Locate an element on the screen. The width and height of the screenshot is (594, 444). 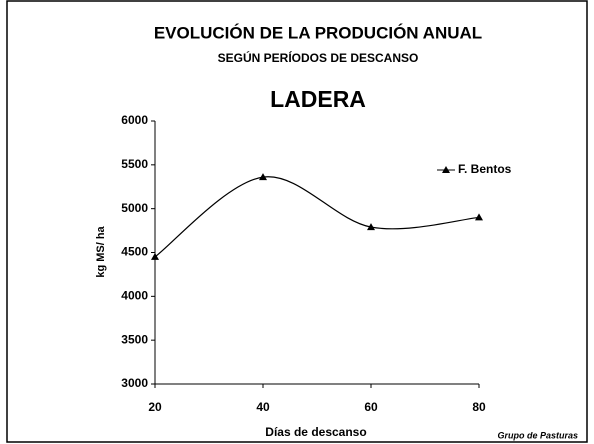
y-tick-label: 3500 is located at coordinates (134, 339).